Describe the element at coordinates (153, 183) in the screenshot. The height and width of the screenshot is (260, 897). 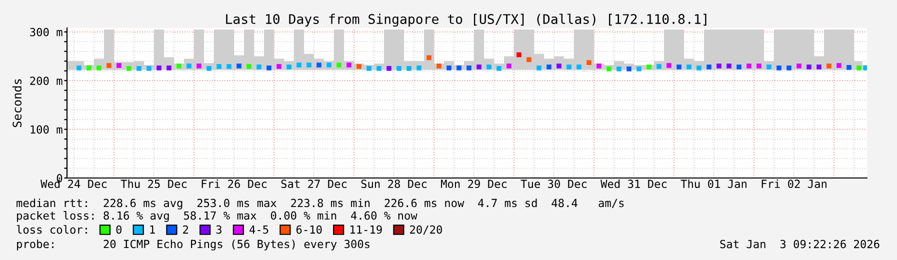
I see `x-tick-label: Thu 25 Dec` at that location.